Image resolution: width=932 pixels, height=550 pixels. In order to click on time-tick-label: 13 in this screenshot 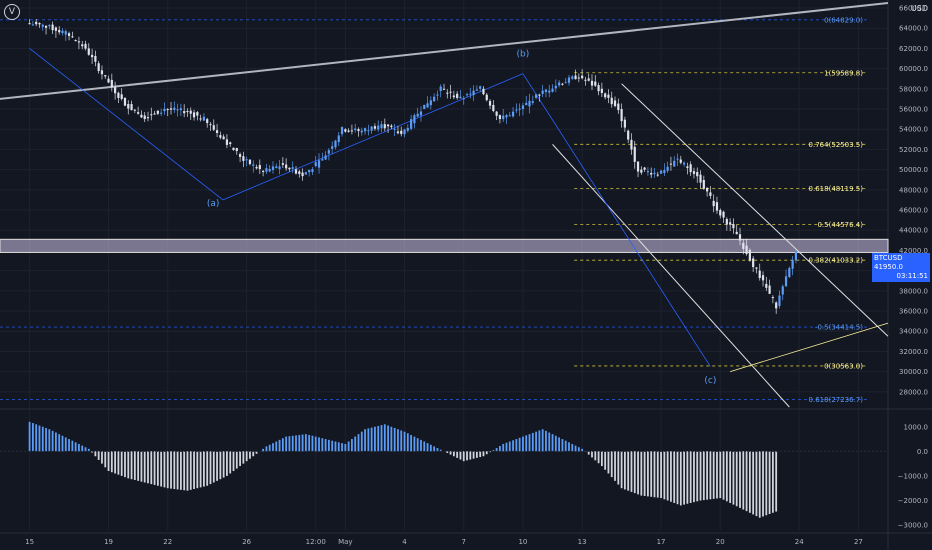, I will do `click(582, 542)`.